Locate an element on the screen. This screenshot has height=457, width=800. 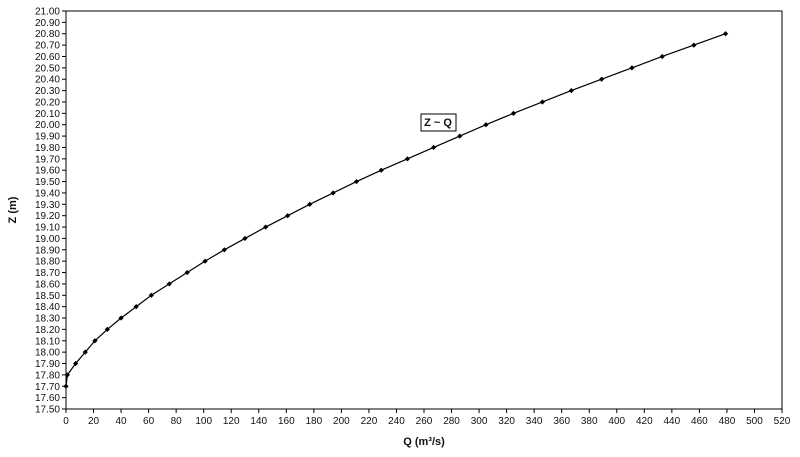
x-tick-label: 80 is located at coordinates (177, 421).